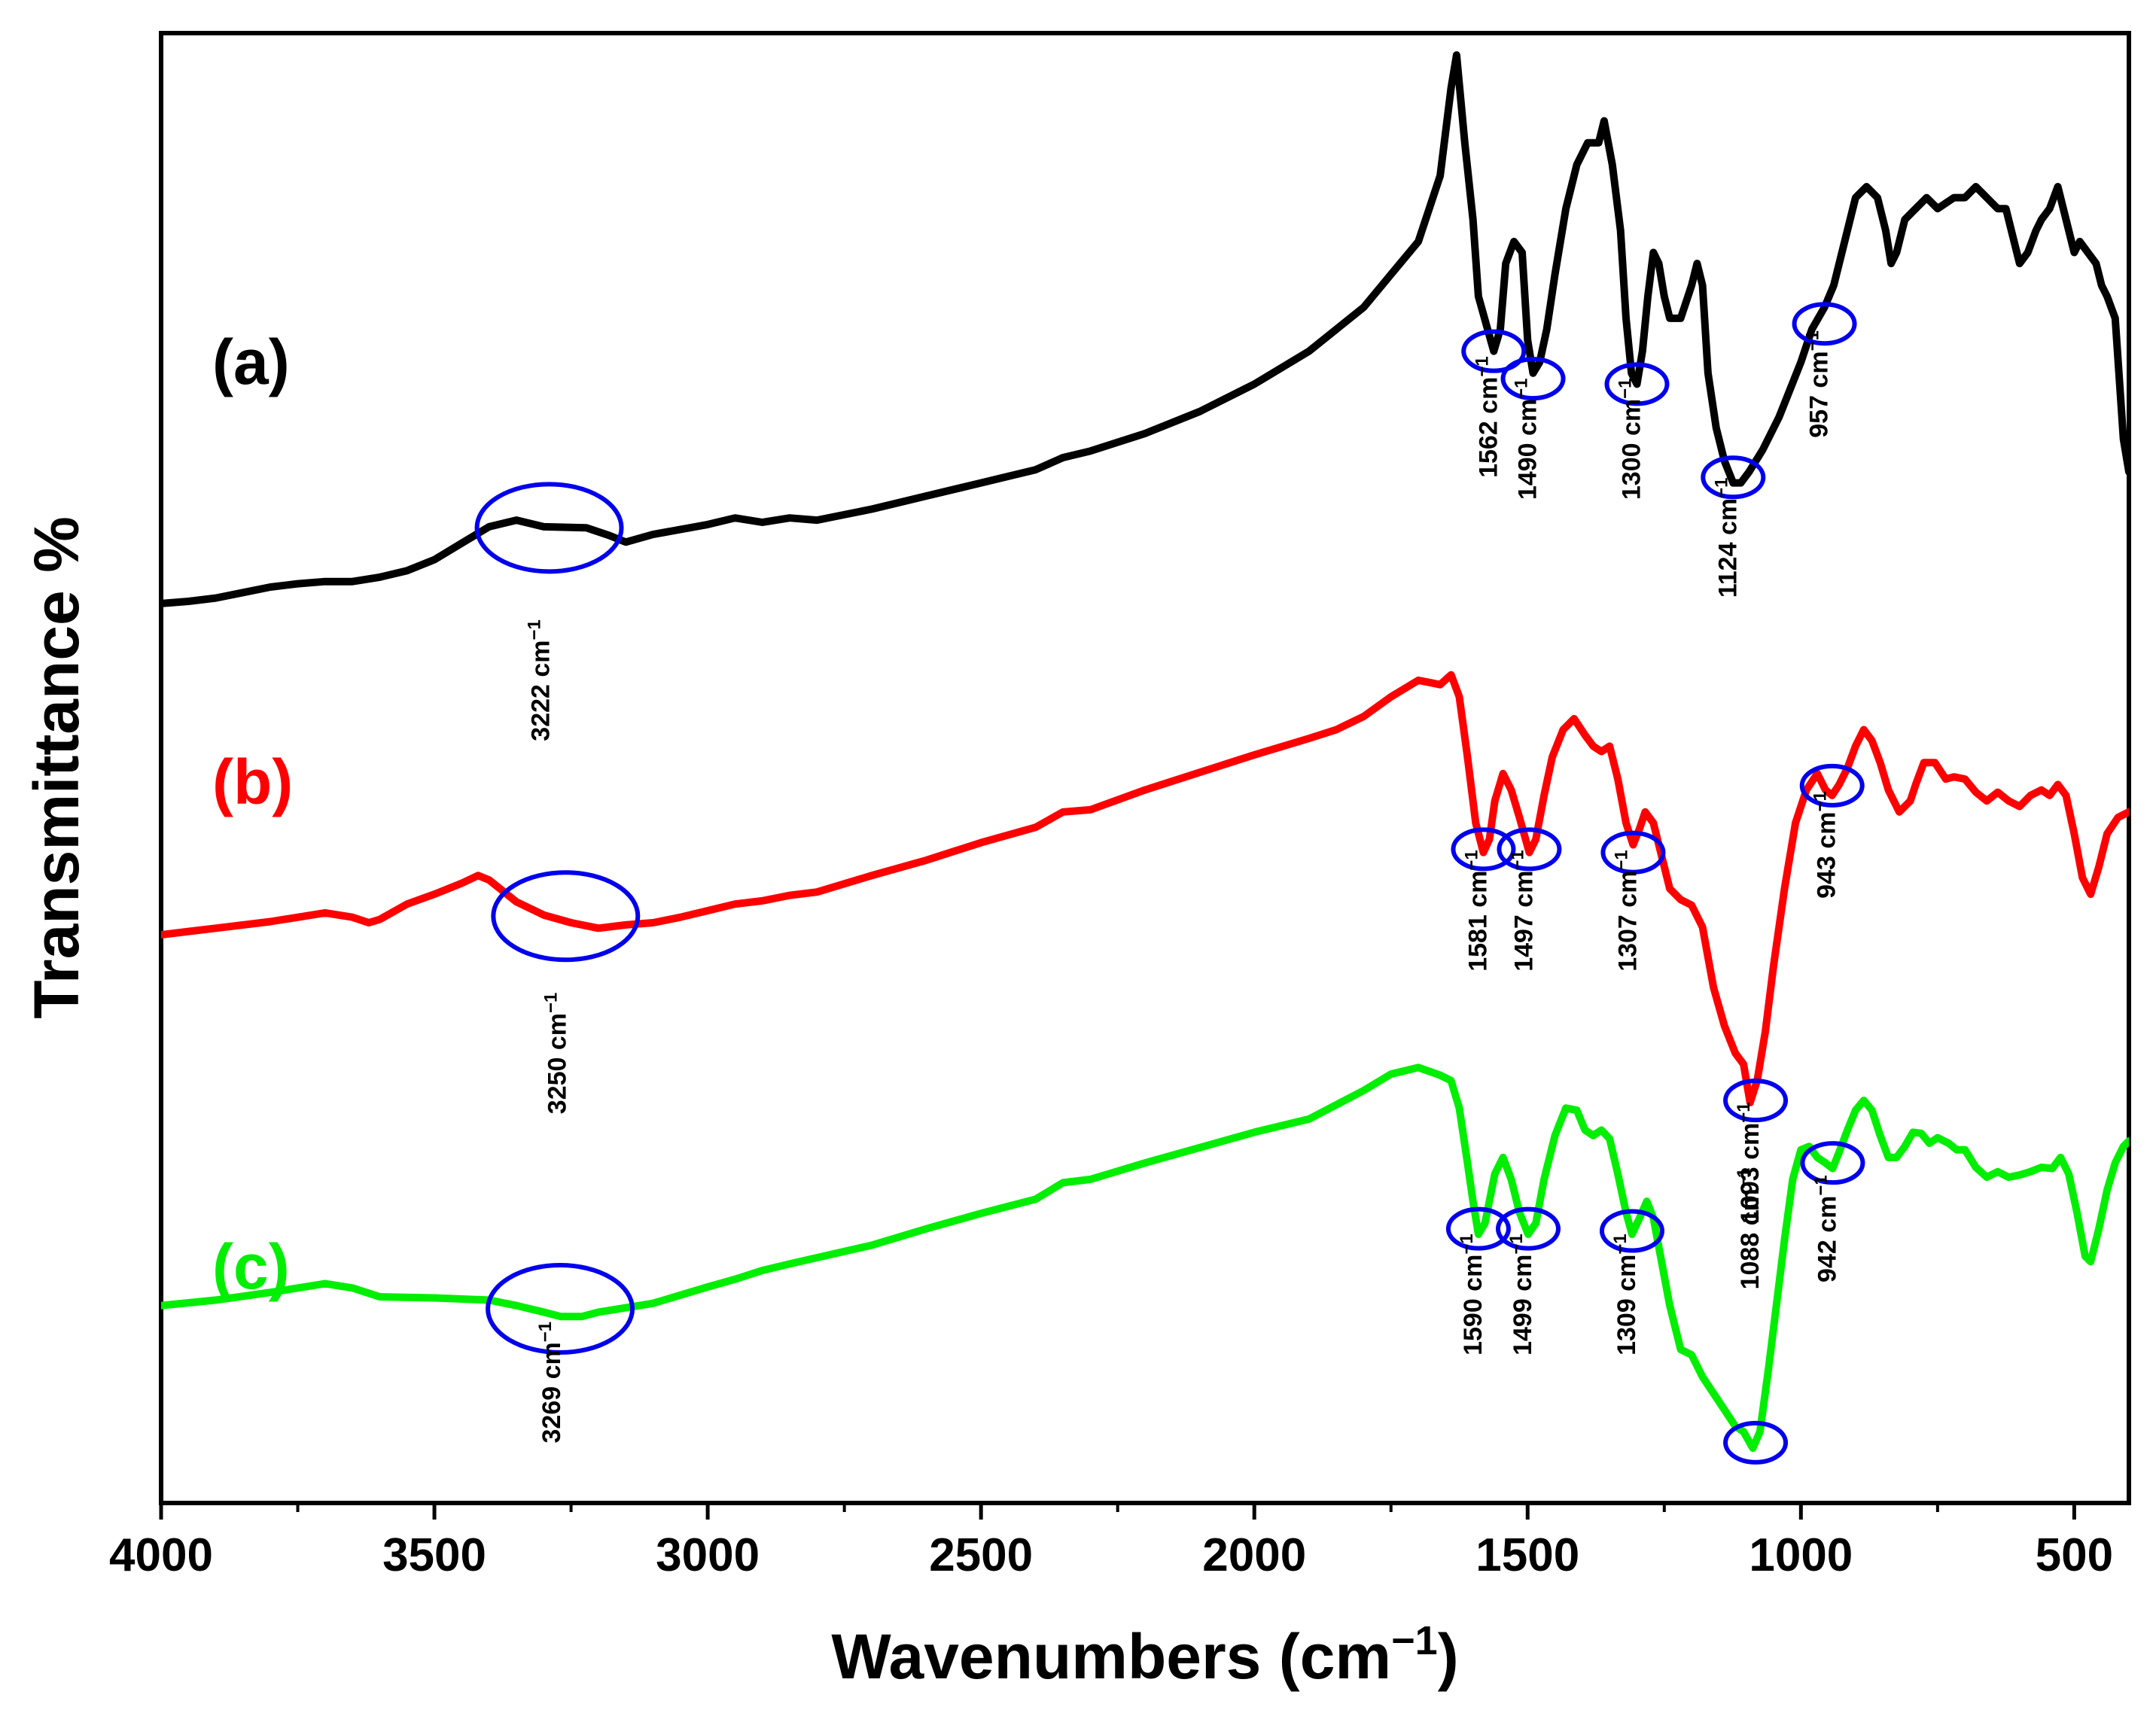 The image size is (2156, 1719). What do you see at coordinates (1825, 845) in the screenshot?
I see `peak-label: 943 cm−1` at bounding box center [1825, 845].